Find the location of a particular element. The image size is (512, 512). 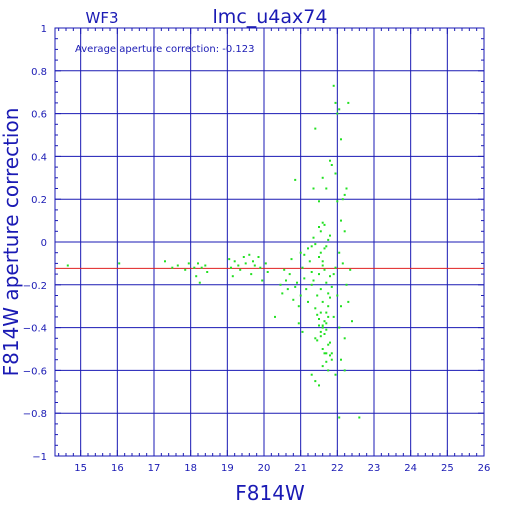

x-tick-label: 18 is located at coordinates (190, 468).